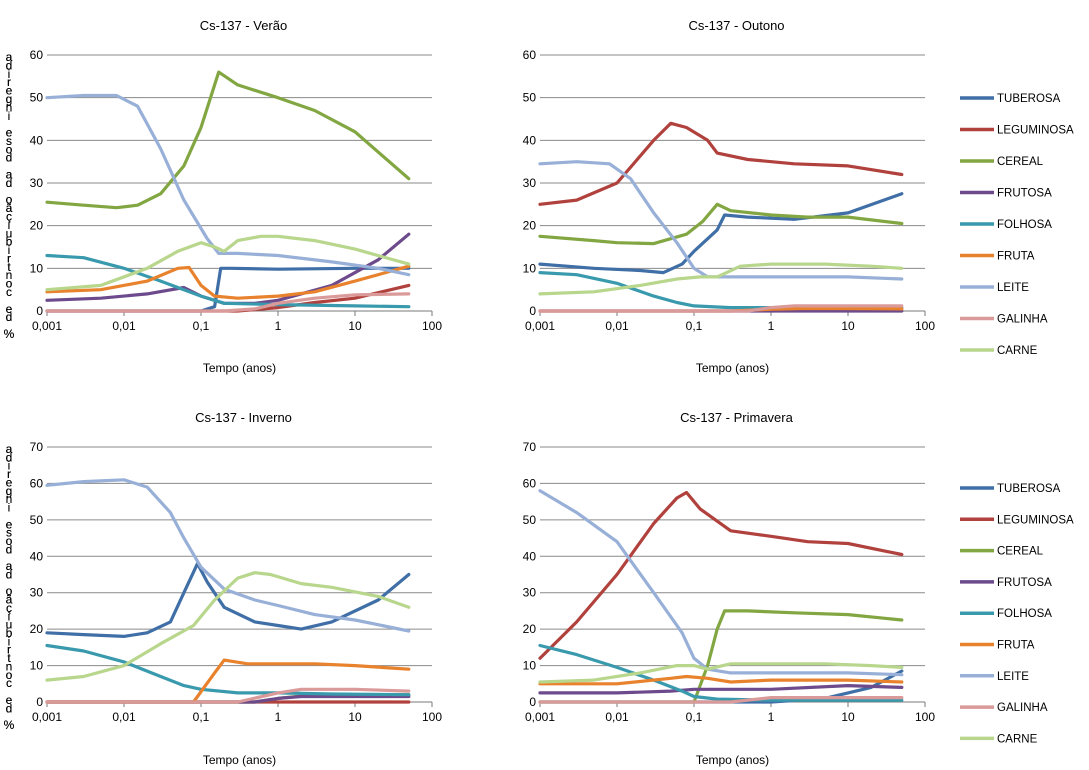 This screenshot has height=770, width=1089. What do you see at coordinates (239, 368) in the screenshot?
I see `chart-cs-137-verao-x-axis-label: Tempo (anos)` at bounding box center [239, 368].